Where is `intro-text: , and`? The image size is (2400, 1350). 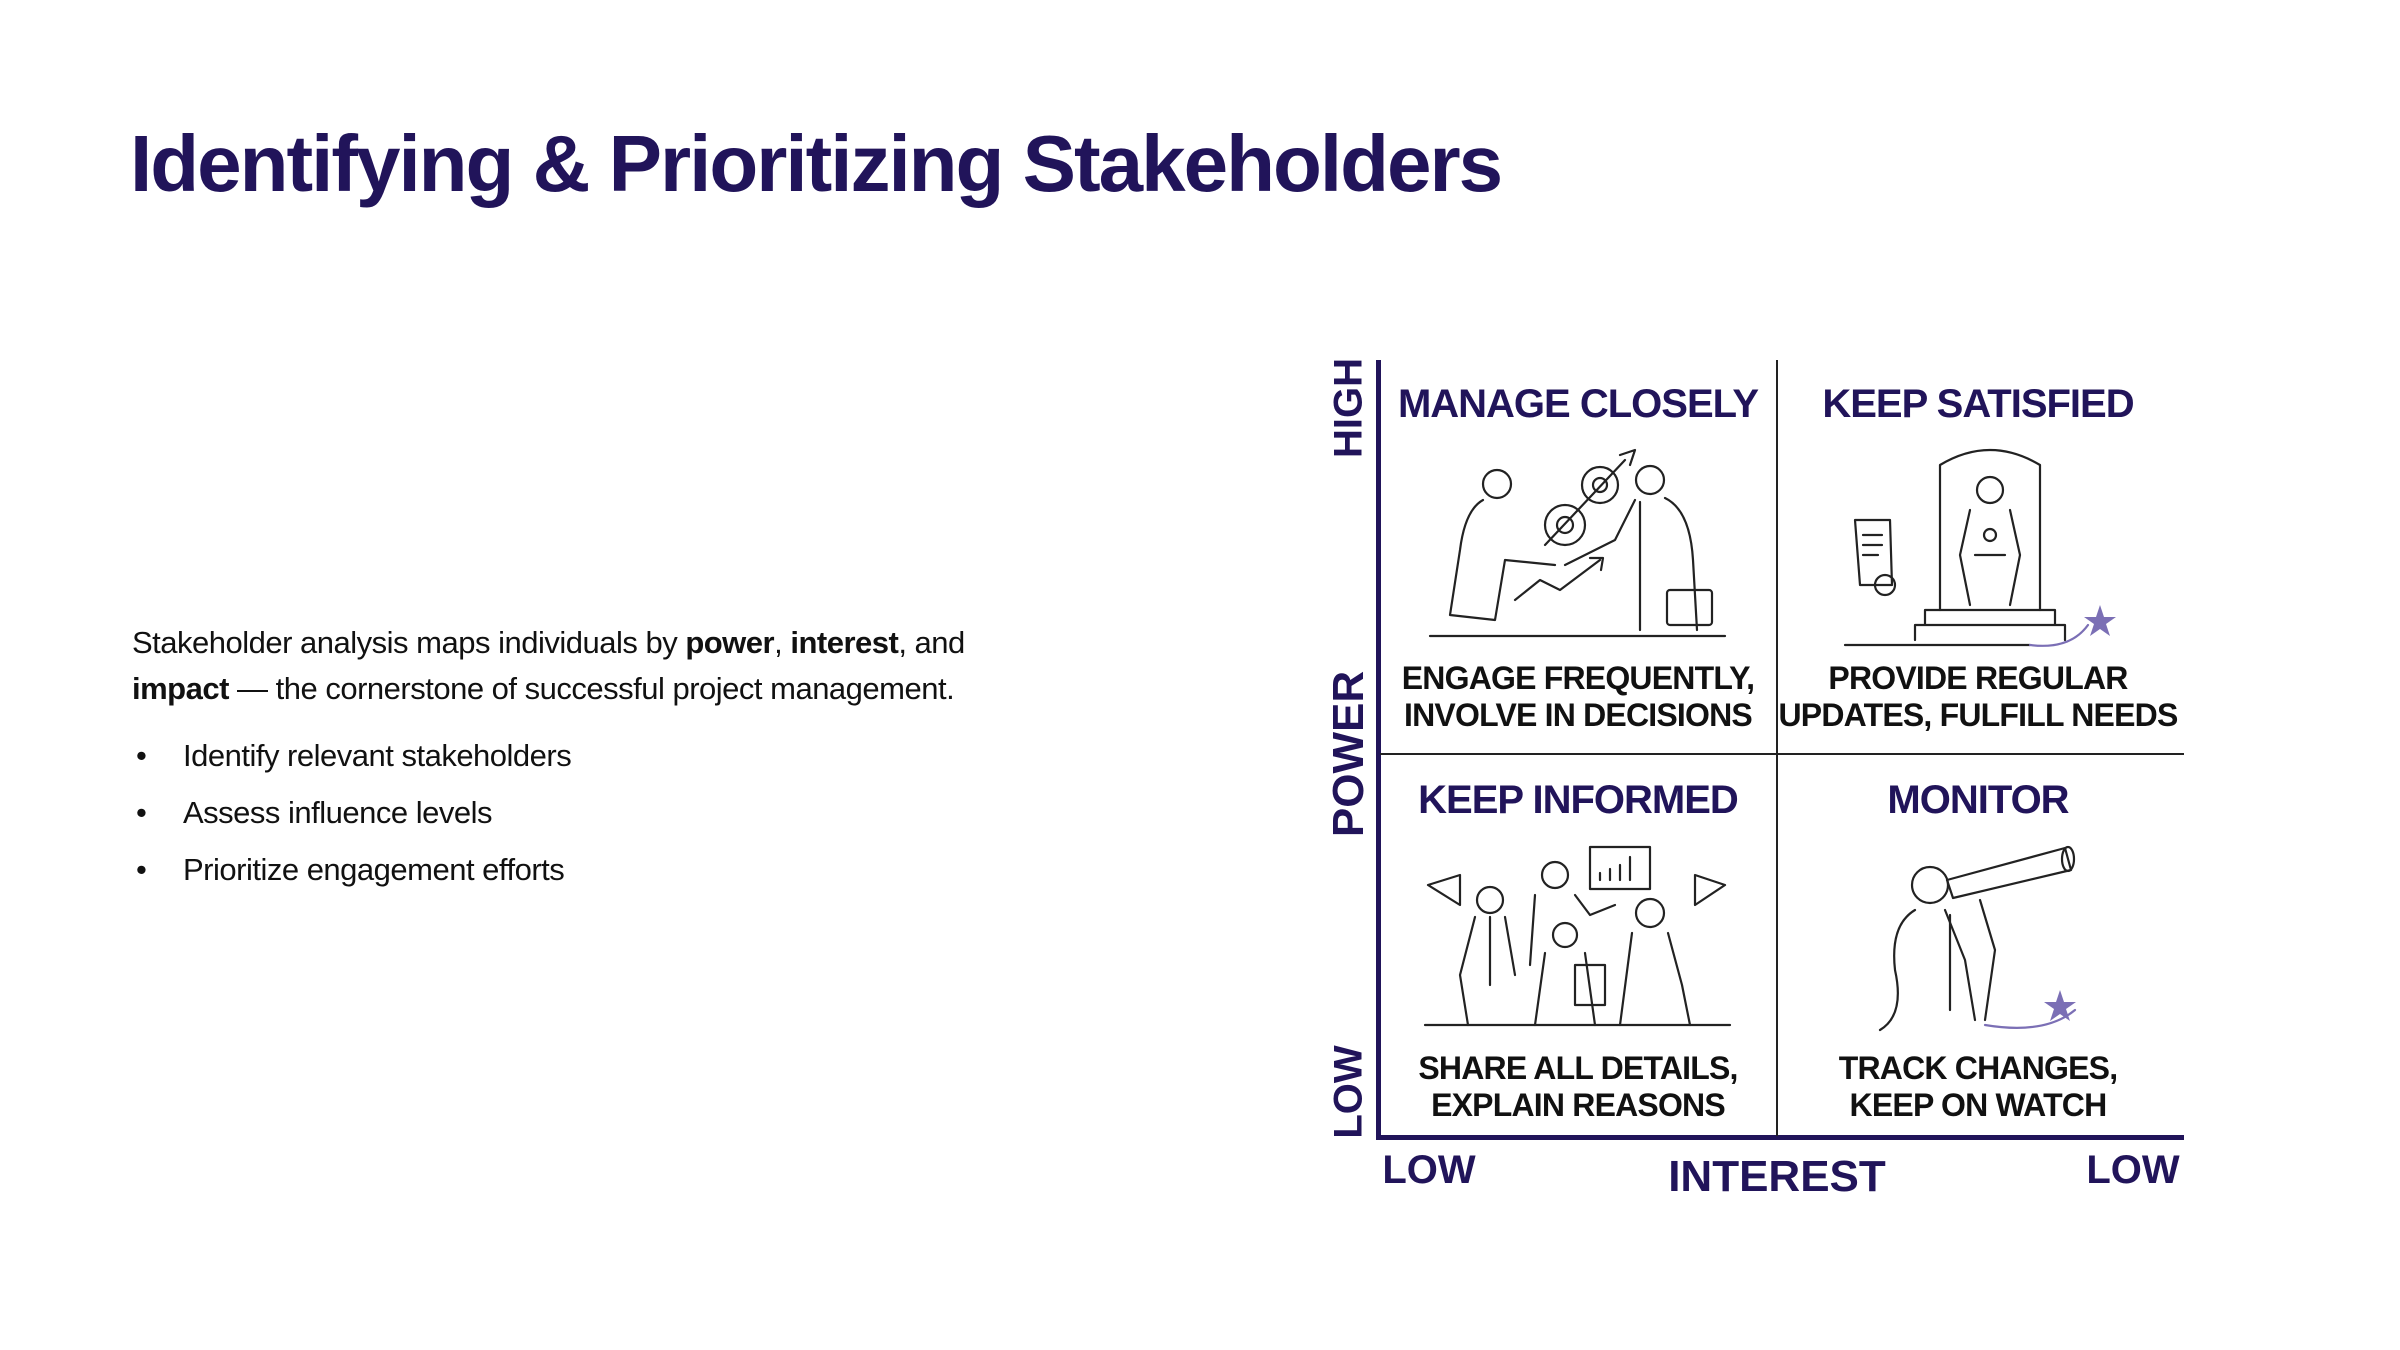 intro-text: , and is located at coordinates (931, 642).